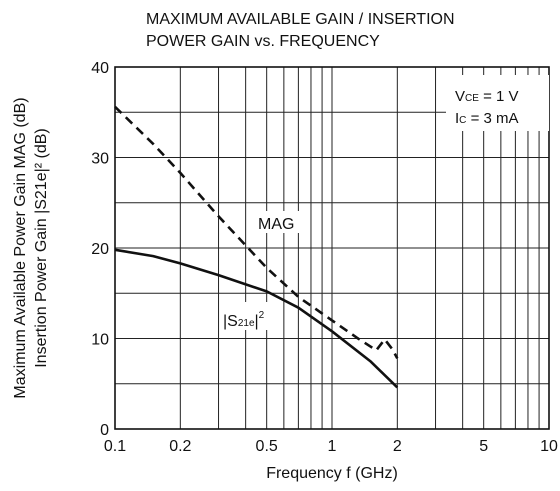 The width and height of the screenshot is (560, 491). I want to click on conditions-box, so click(497, 103).